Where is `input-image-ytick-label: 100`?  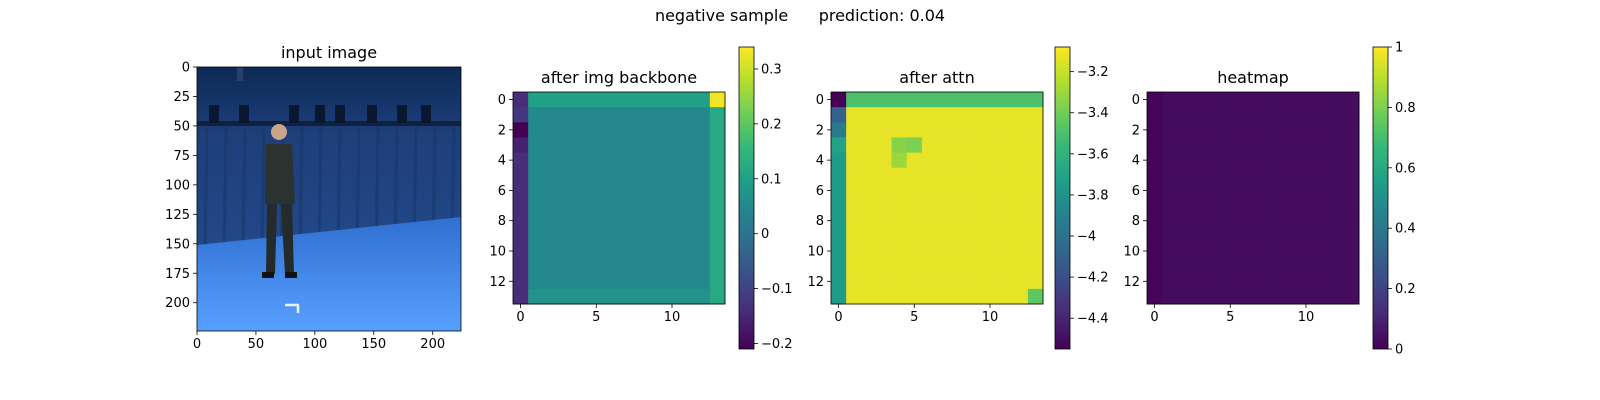
input-image-ytick-label: 100 is located at coordinates (177, 185).